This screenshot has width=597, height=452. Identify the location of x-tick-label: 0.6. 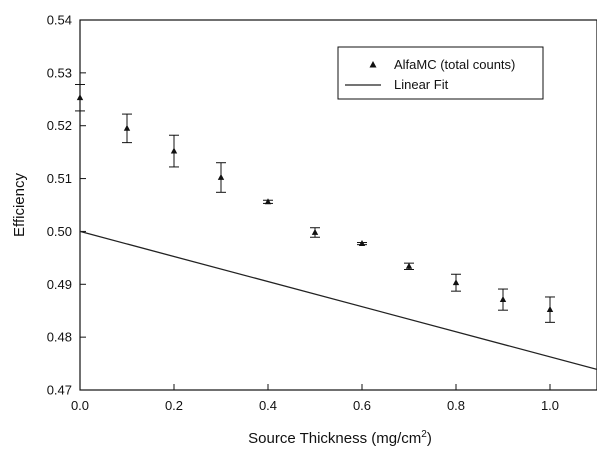
(362, 405).